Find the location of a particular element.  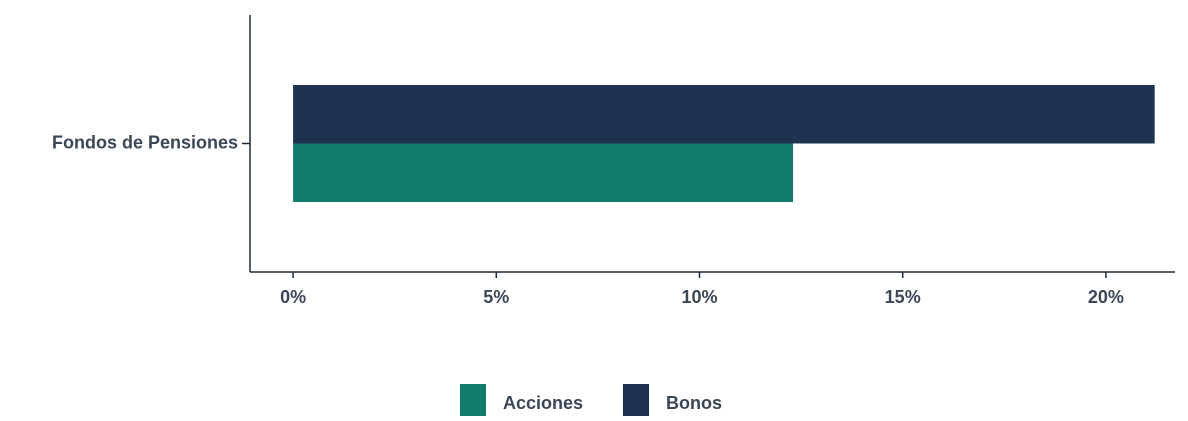

y-tick-label: Fondos de Pensiones is located at coordinates (145, 142).